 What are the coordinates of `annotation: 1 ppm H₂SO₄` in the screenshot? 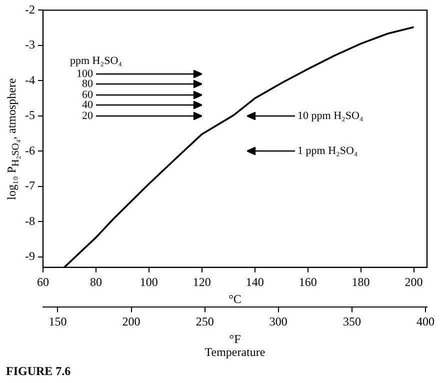 It's located at (328, 151).